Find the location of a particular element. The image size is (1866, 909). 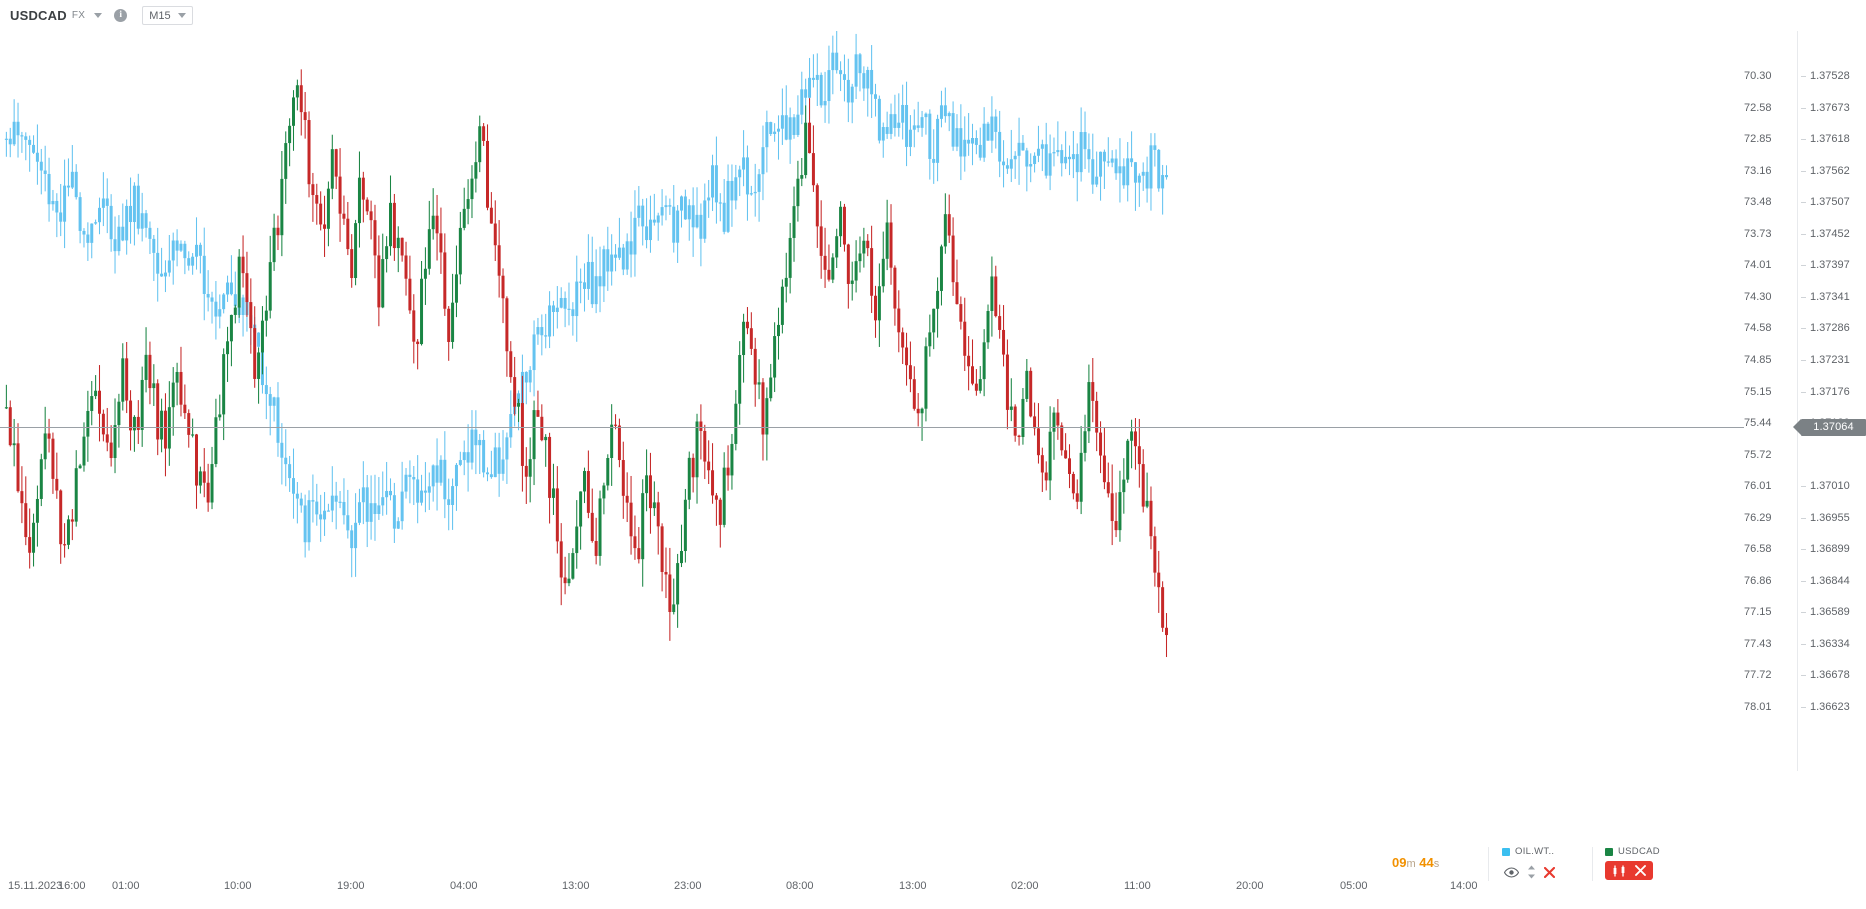

left-axis-tick-label: 74.30 is located at coordinates (1758, 296).